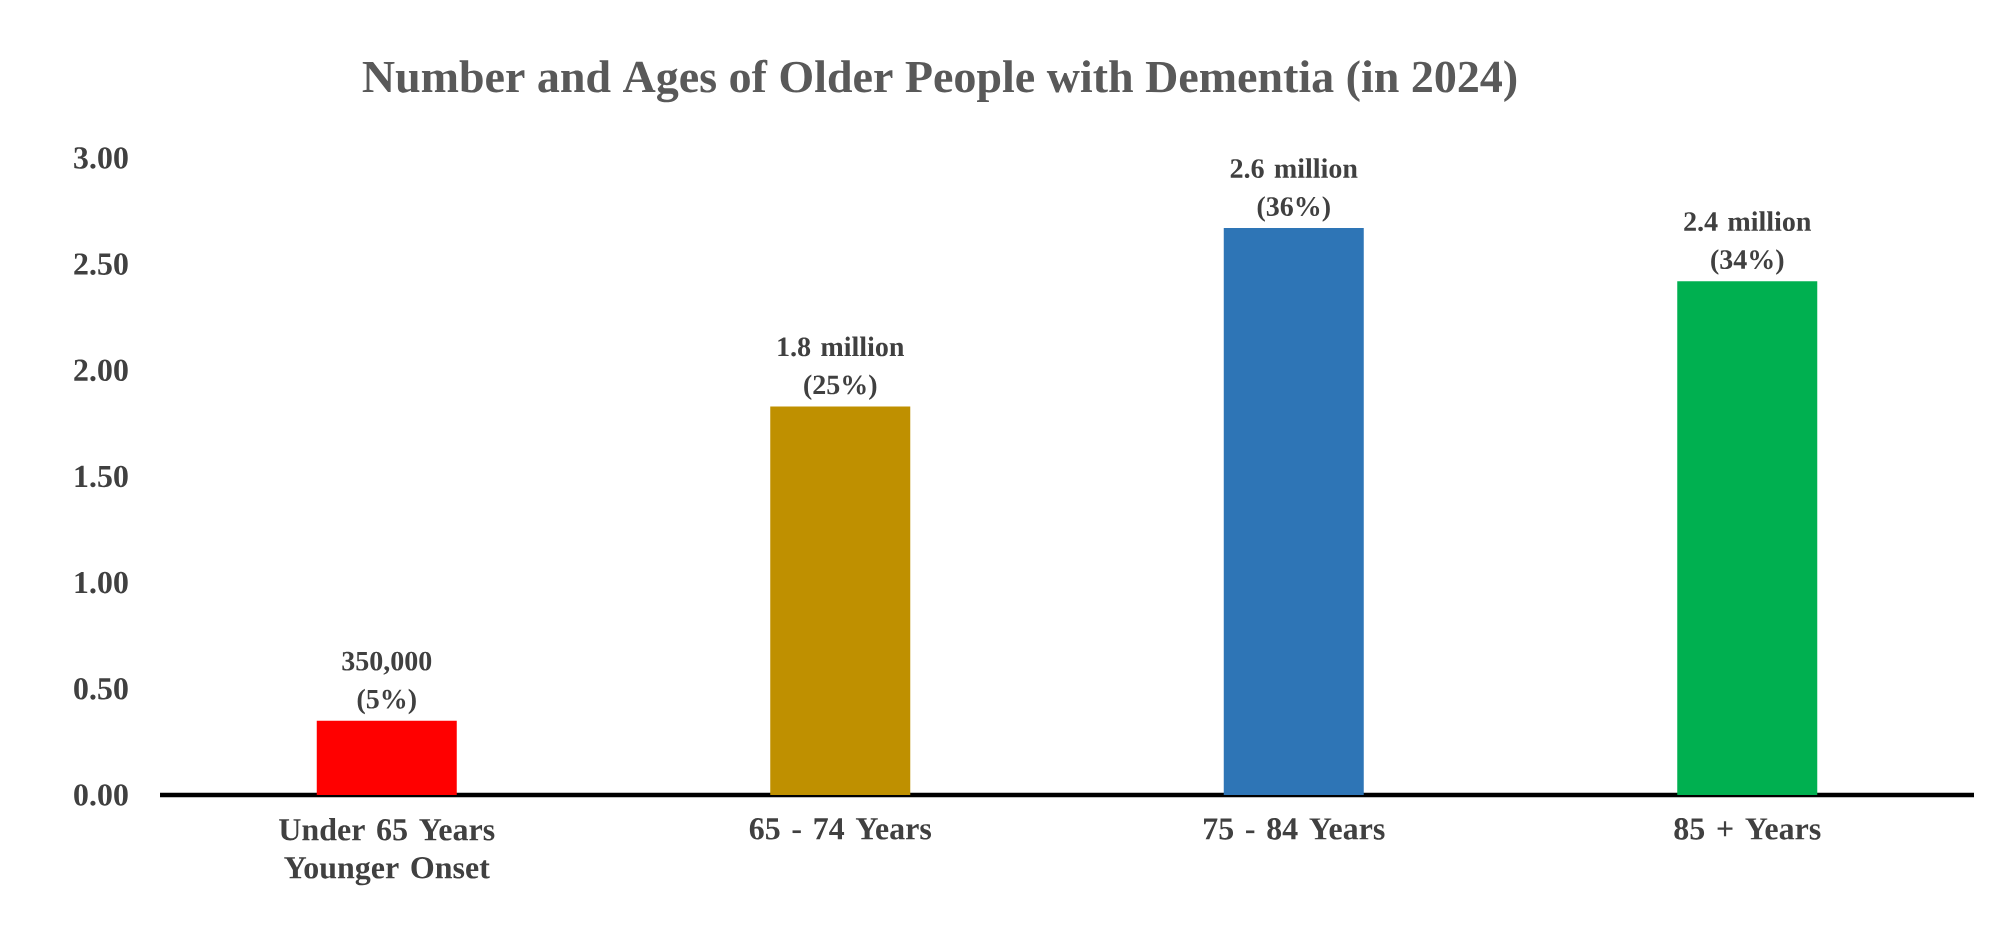 This screenshot has width=2013, height=945. Describe the element at coordinates (1294, 190) in the screenshot. I see `annotation: 2.6 million (36%)` at that location.